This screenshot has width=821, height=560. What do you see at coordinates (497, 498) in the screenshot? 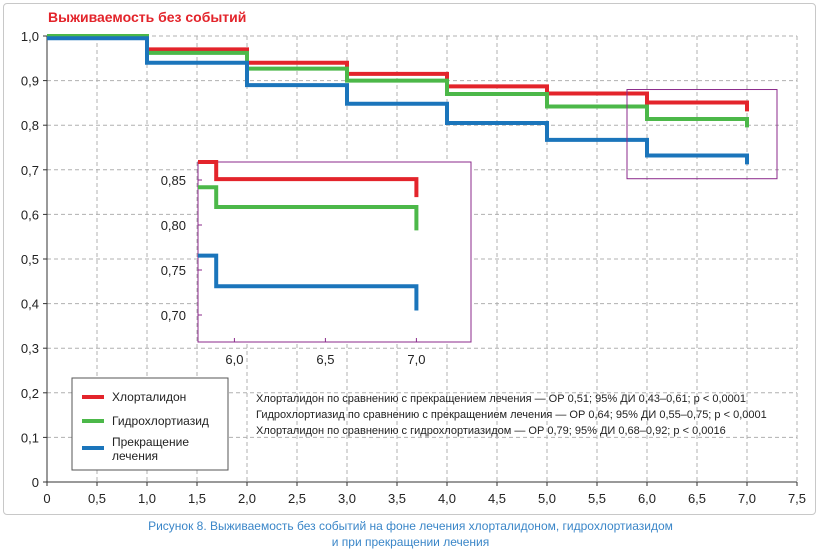
I see `x-tick-label: 4,5` at bounding box center [497, 498].